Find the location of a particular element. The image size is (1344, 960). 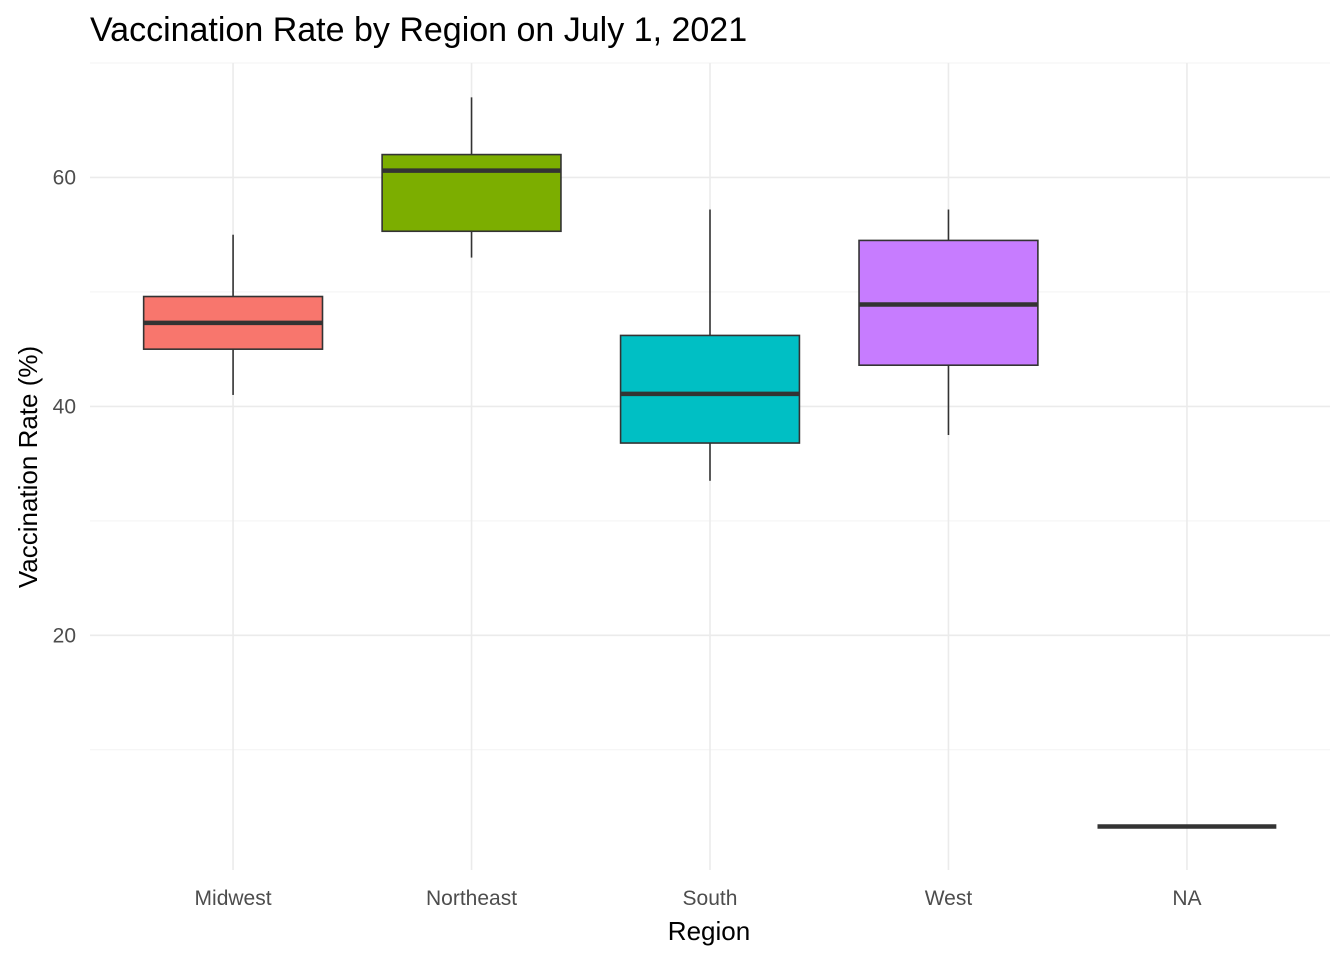

x-tick-label: Northeast is located at coordinates (471, 898).